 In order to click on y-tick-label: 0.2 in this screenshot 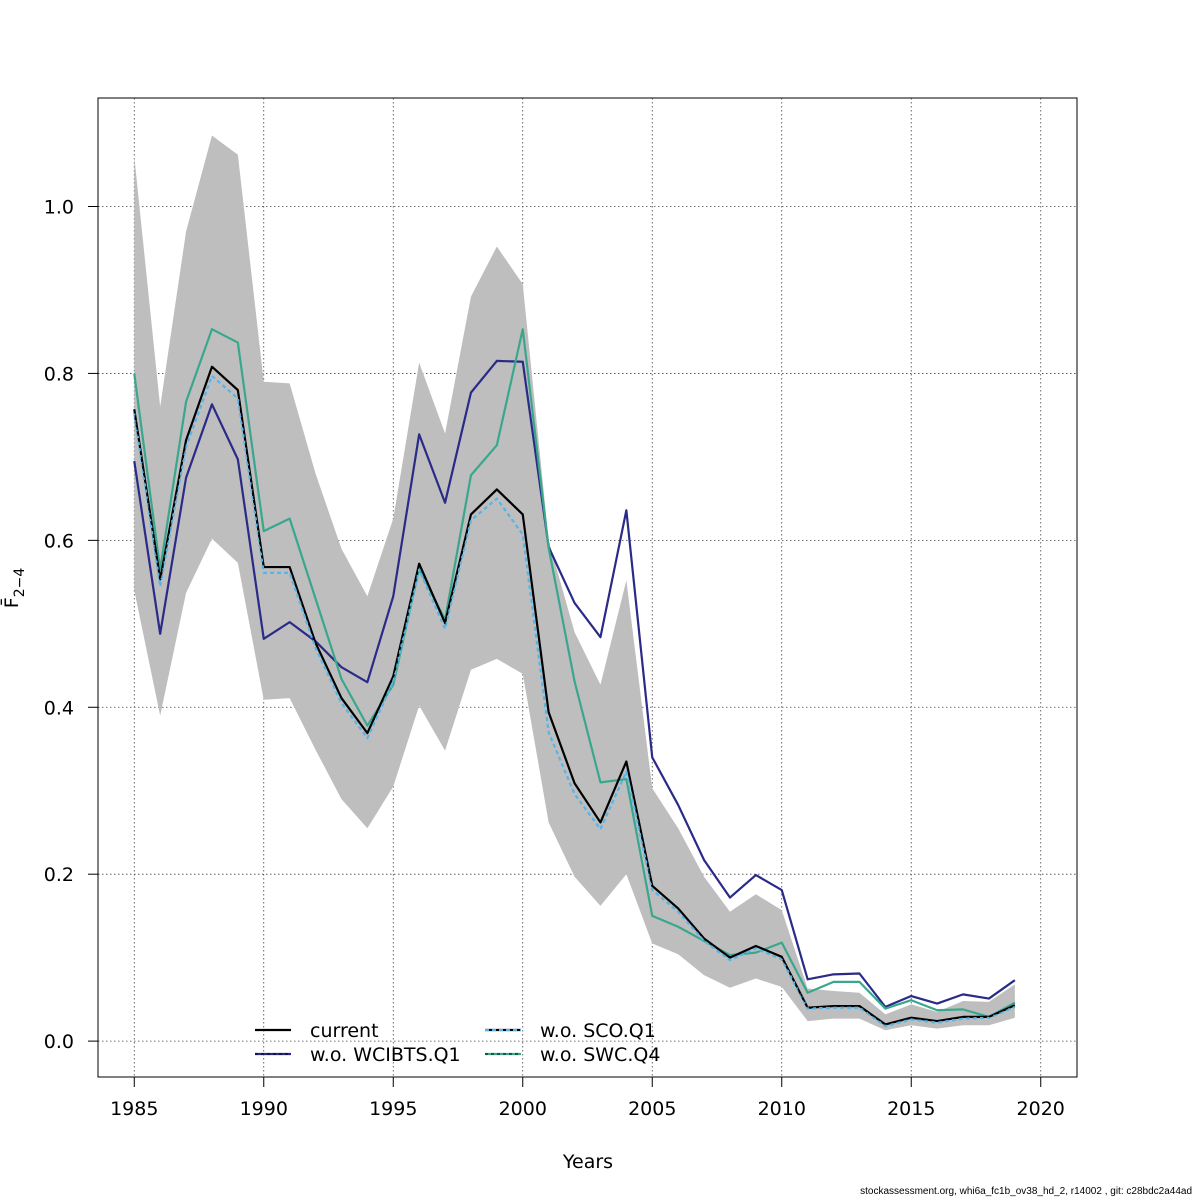, I will do `click(59, 875)`.